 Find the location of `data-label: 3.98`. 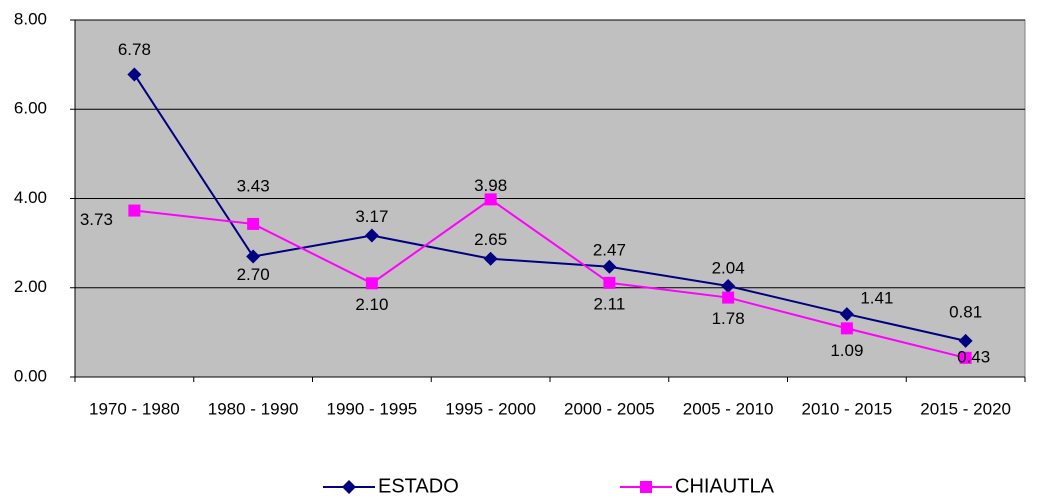

data-label: 3.98 is located at coordinates (490, 185).